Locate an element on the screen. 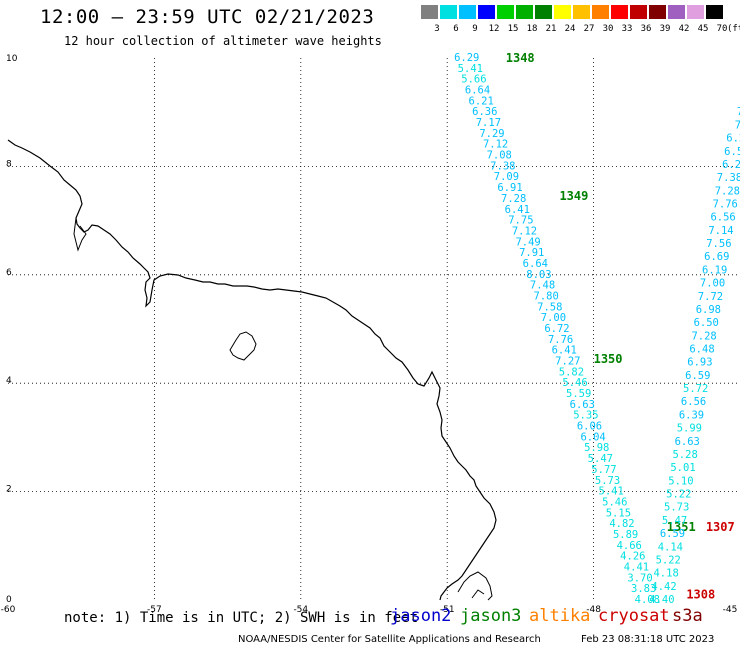 The height and width of the screenshot is (650, 740). wave-height-value: 7.29 is located at coordinates (491, 134).